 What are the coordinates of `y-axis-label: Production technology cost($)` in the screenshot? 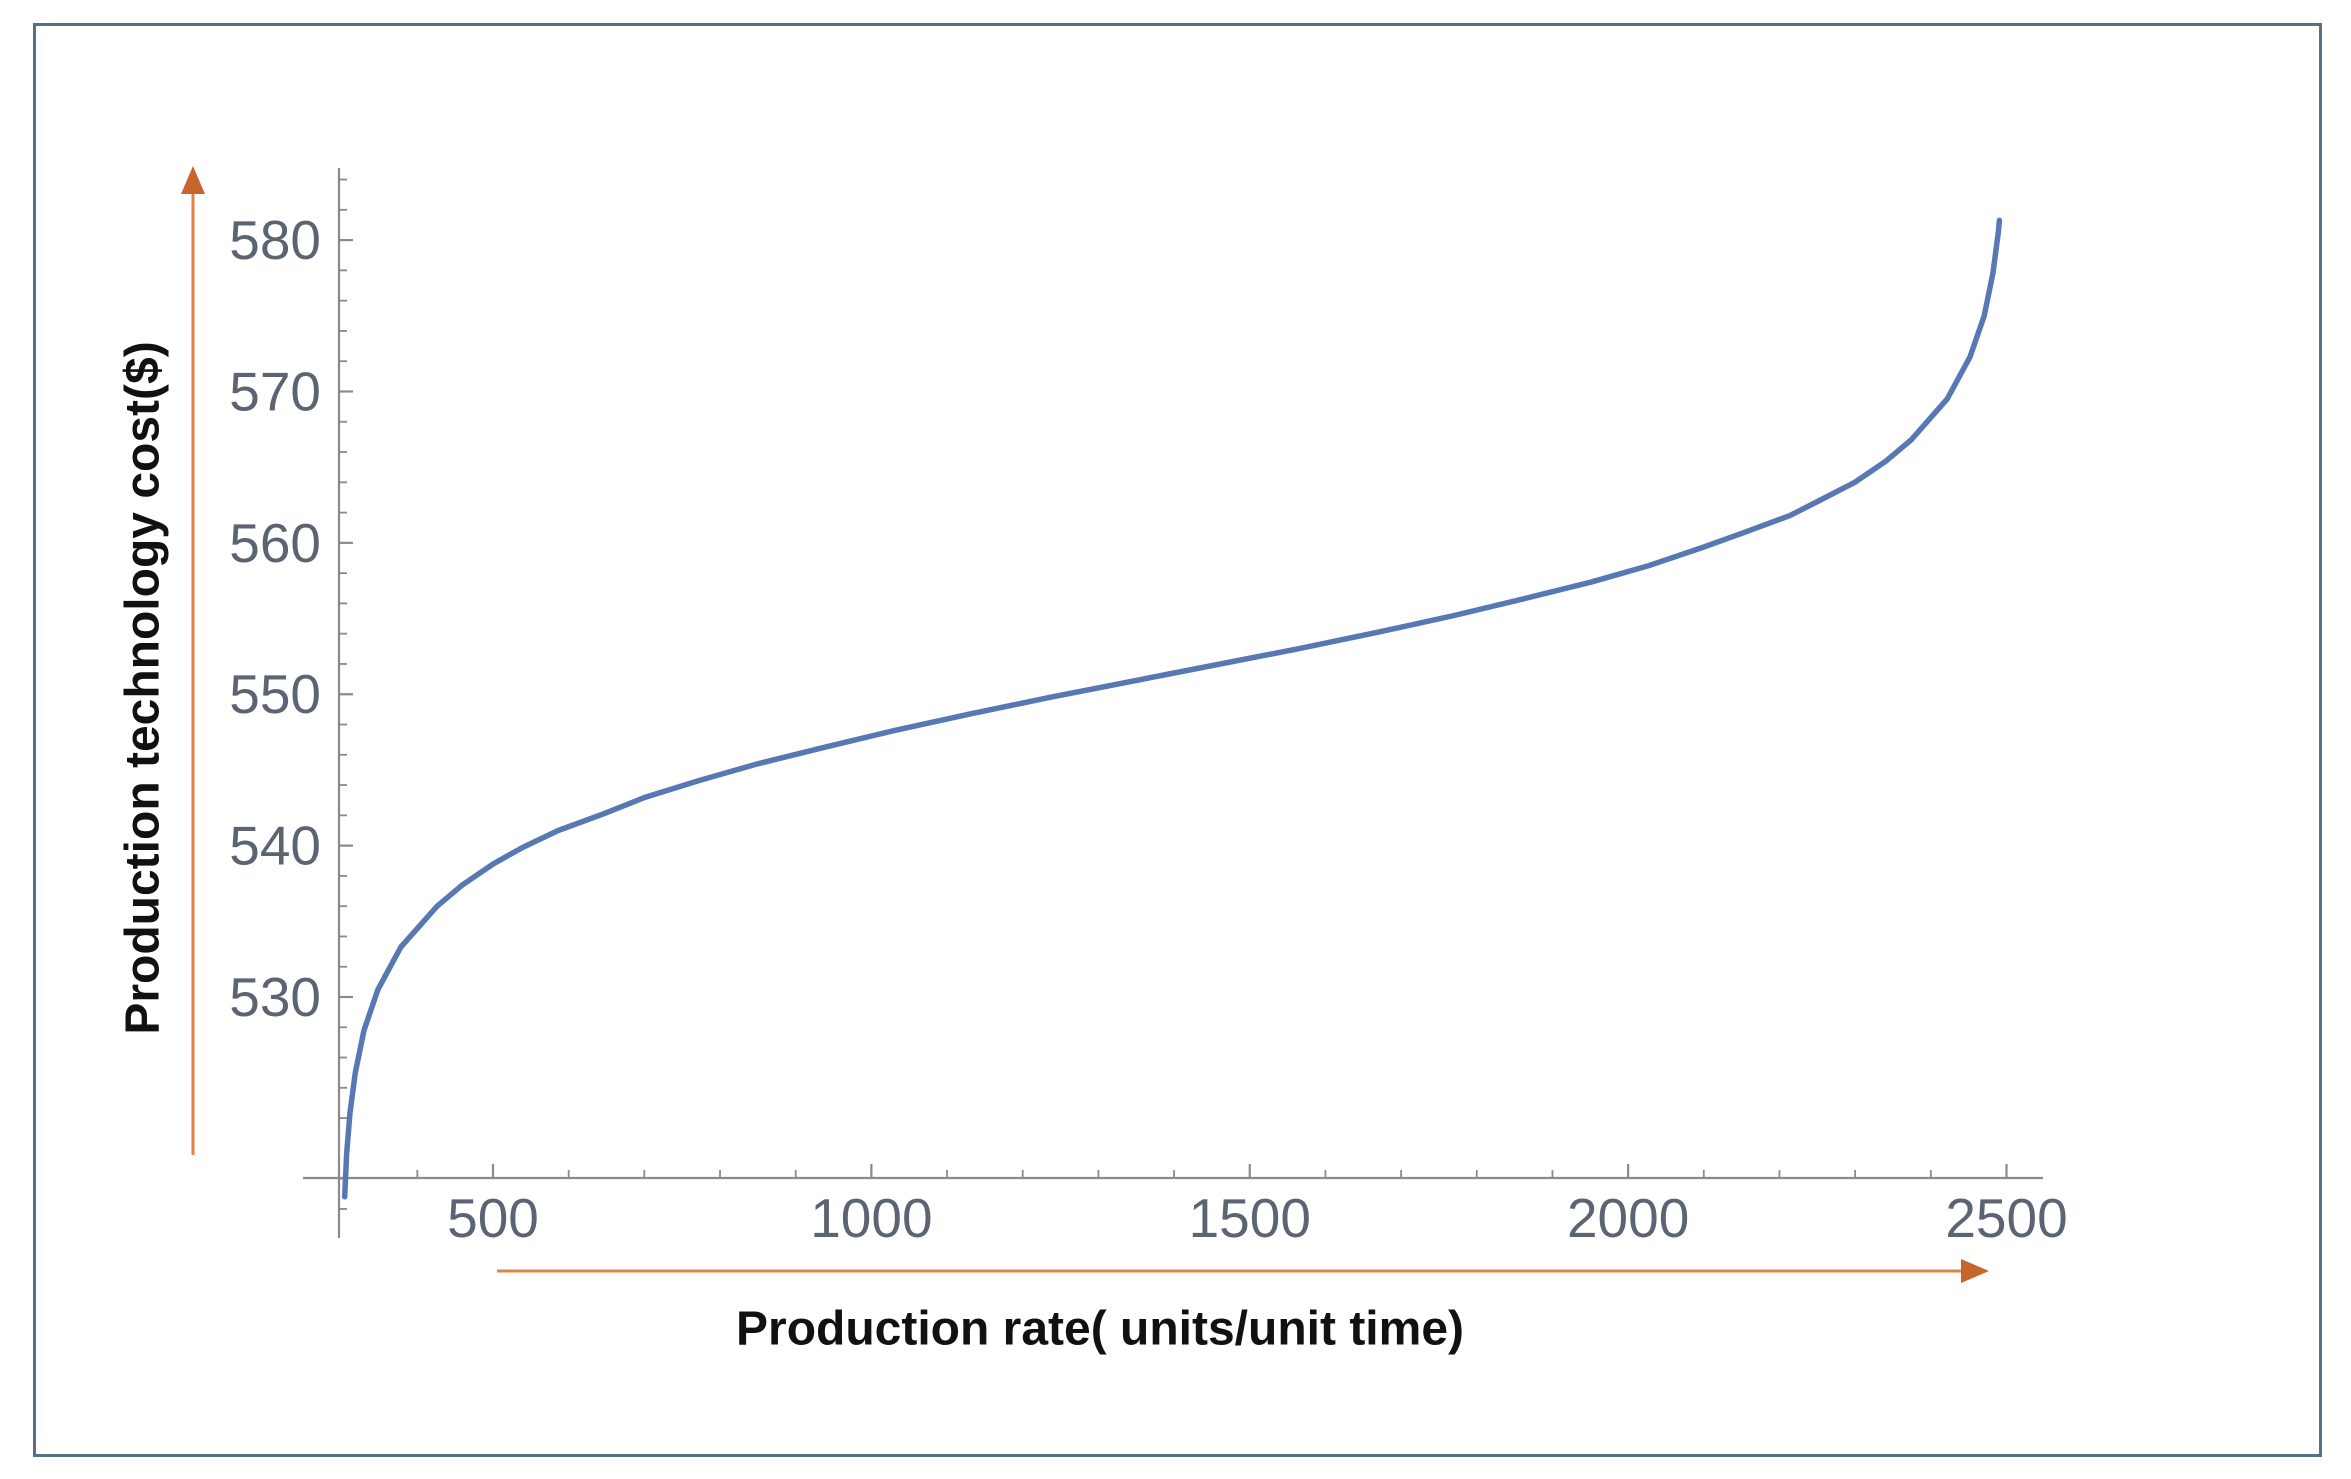 It's located at (143, 687).